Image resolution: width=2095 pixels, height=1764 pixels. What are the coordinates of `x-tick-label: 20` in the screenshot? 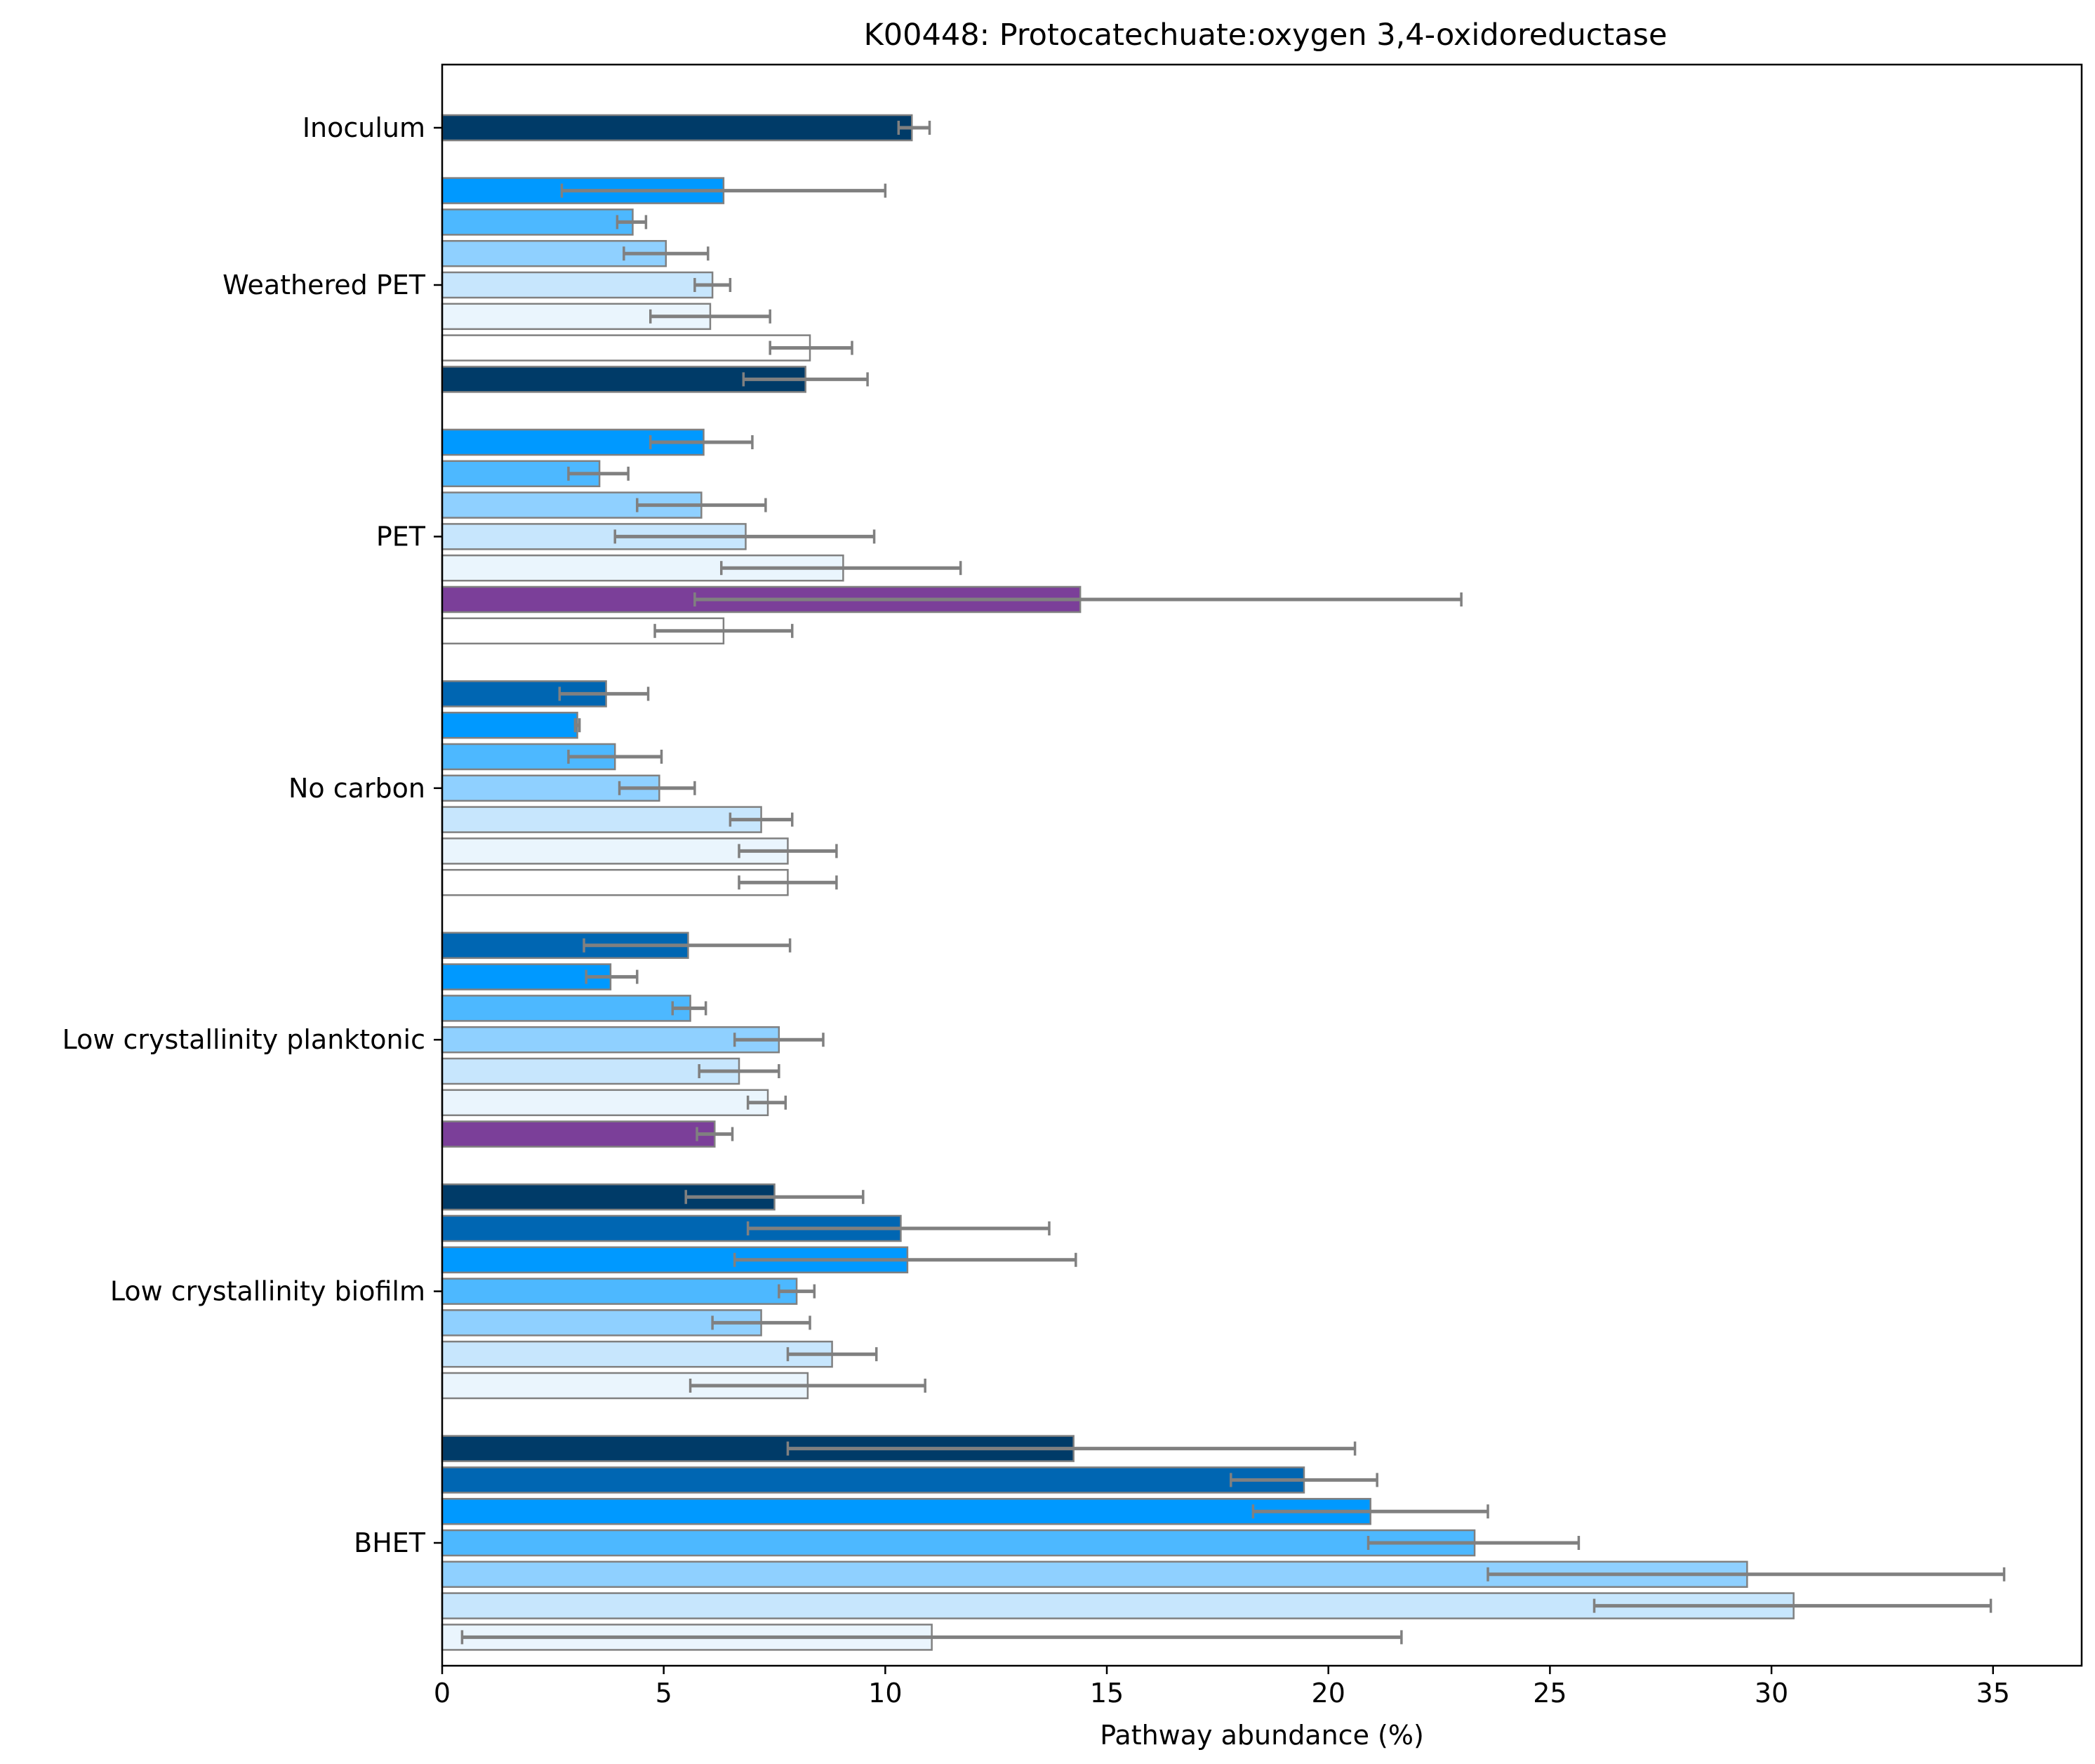 It's located at (1328, 1693).